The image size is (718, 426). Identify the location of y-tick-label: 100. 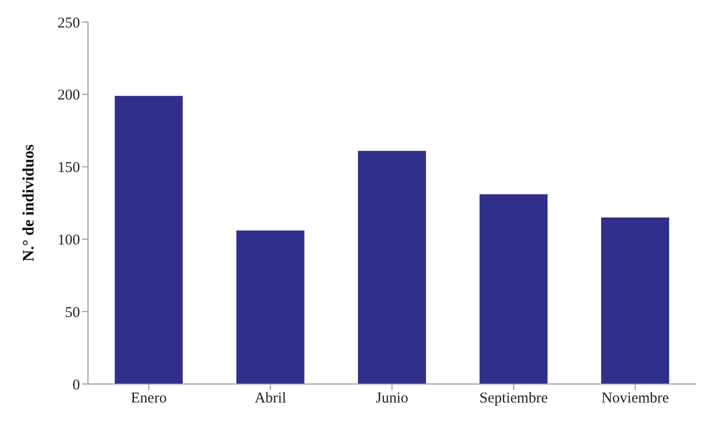
(69, 240).